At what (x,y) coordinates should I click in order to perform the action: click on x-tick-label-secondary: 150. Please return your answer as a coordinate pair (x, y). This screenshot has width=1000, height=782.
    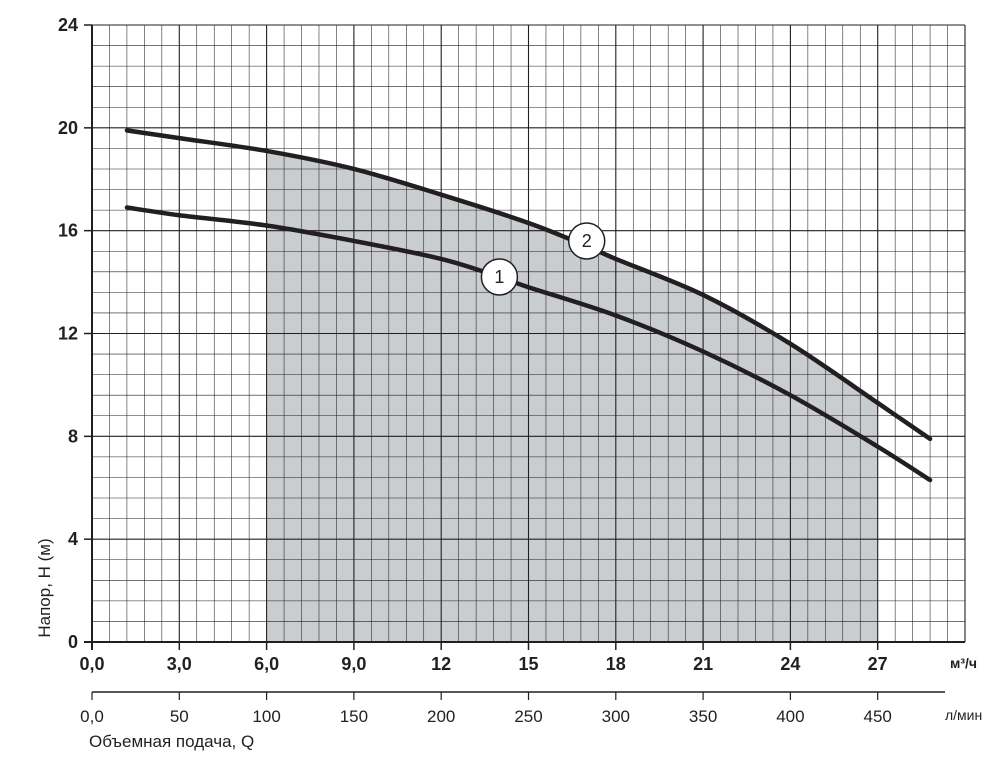
    Looking at the image, I should click on (354, 716).